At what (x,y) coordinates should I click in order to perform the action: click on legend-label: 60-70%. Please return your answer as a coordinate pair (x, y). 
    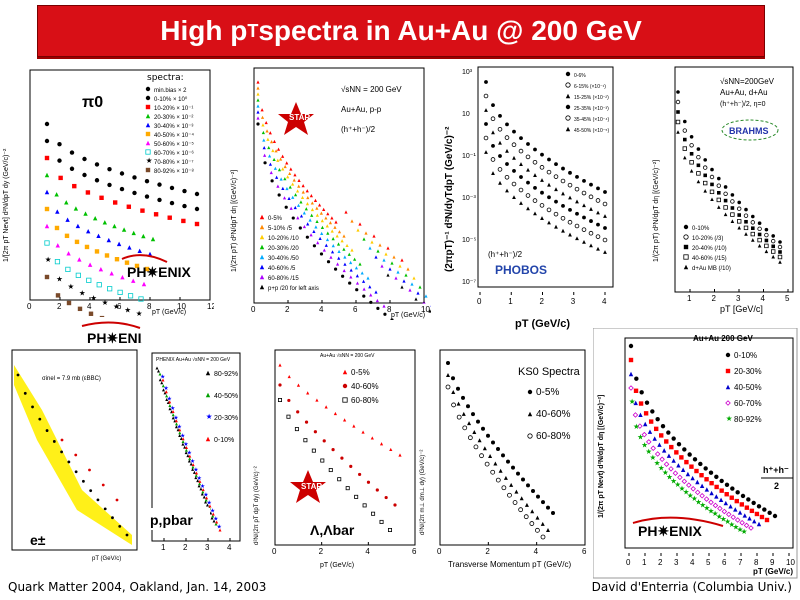
    Looking at the image, I should click on (748, 403).